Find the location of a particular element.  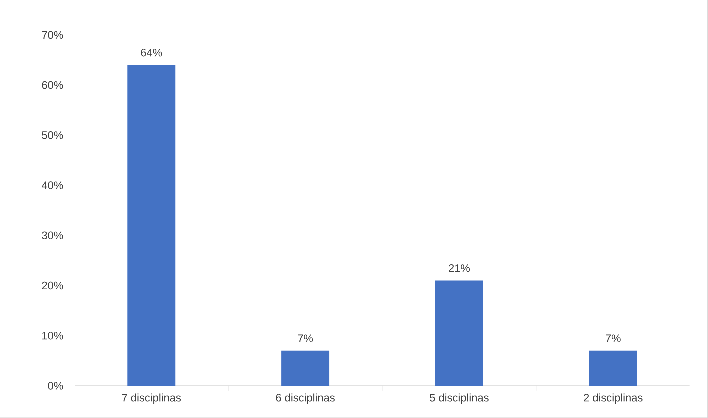

y-tick-label: 40% is located at coordinates (53, 186).